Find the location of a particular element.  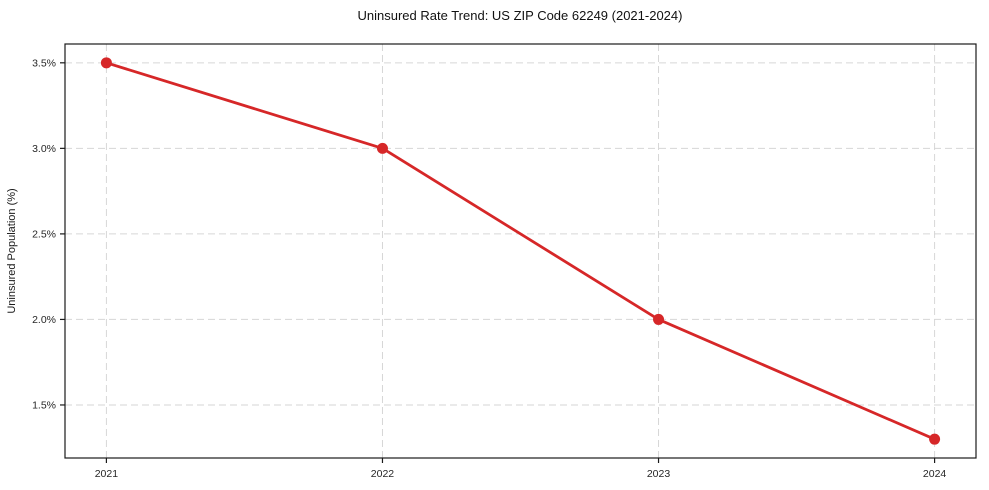

x-tick-label: 2024 is located at coordinates (935, 474).